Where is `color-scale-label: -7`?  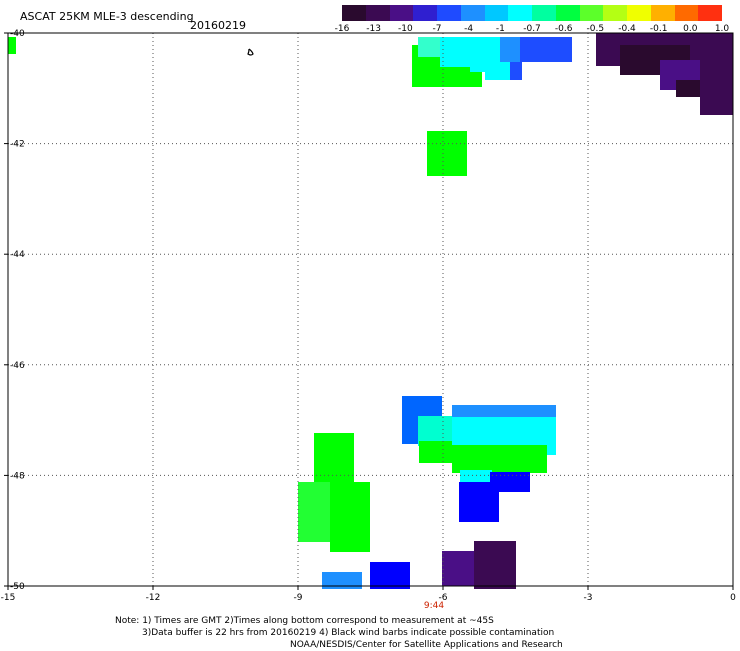
color-scale-label: -7 is located at coordinates (437, 29).